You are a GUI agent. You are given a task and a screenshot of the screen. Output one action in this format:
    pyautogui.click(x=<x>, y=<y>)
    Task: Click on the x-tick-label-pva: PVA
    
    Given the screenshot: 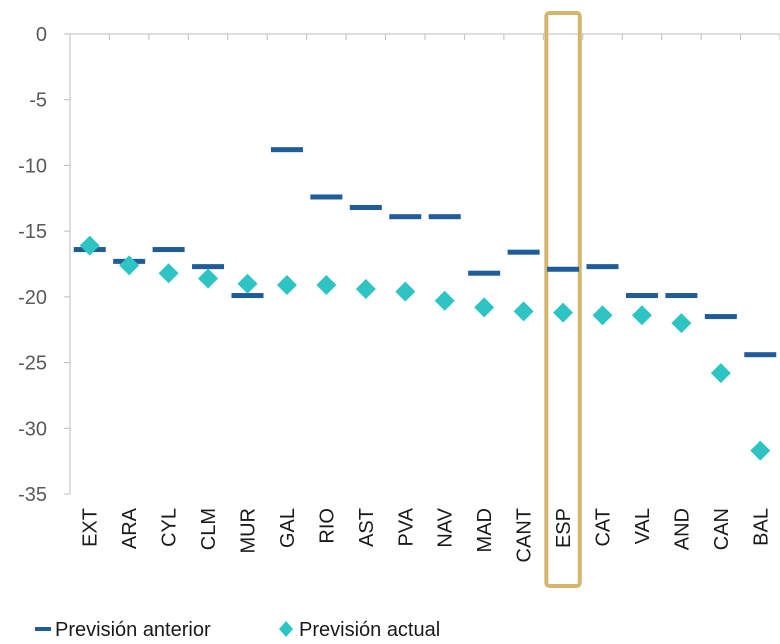 What is the action you would take?
    pyautogui.click(x=406, y=526)
    